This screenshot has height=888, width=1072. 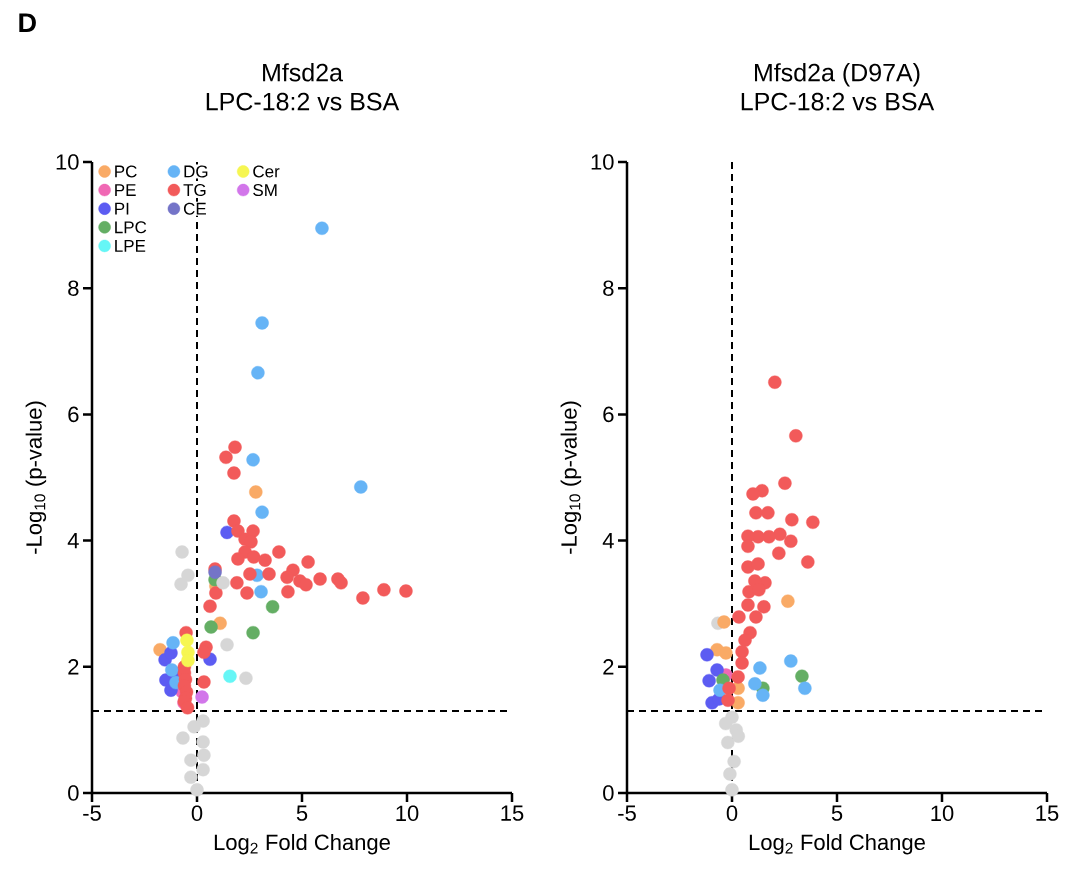 What do you see at coordinates (27, 23) in the screenshot?
I see `text: D` at bounding box center [27, 23].